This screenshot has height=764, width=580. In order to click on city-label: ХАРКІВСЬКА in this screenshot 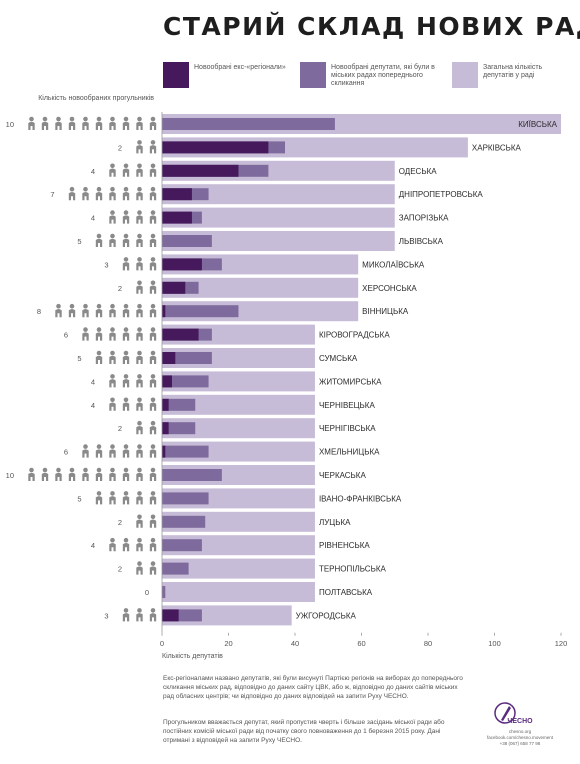, I will do `click(497, 147)`.